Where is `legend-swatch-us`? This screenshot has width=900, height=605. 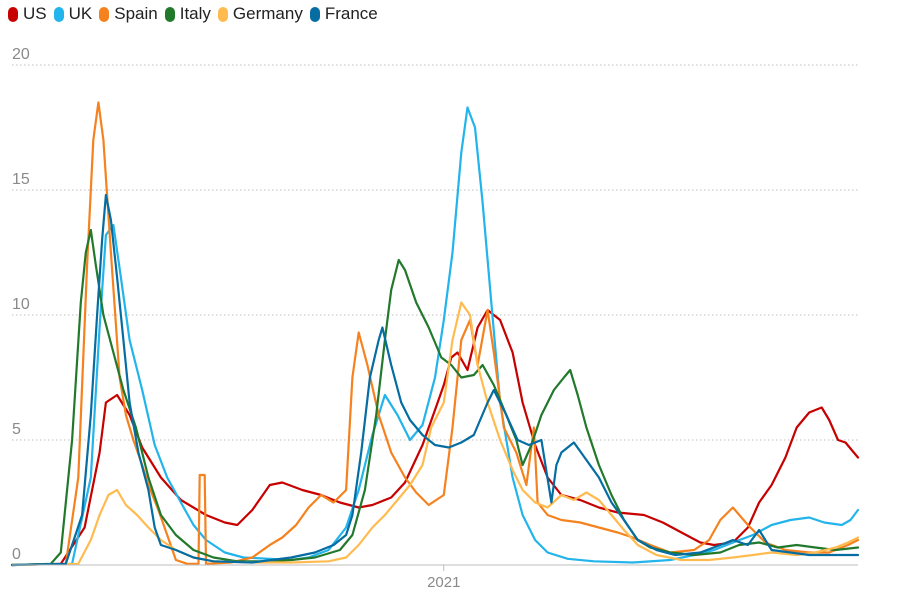 legend-swatch-us is located at coordinates (13, 14).